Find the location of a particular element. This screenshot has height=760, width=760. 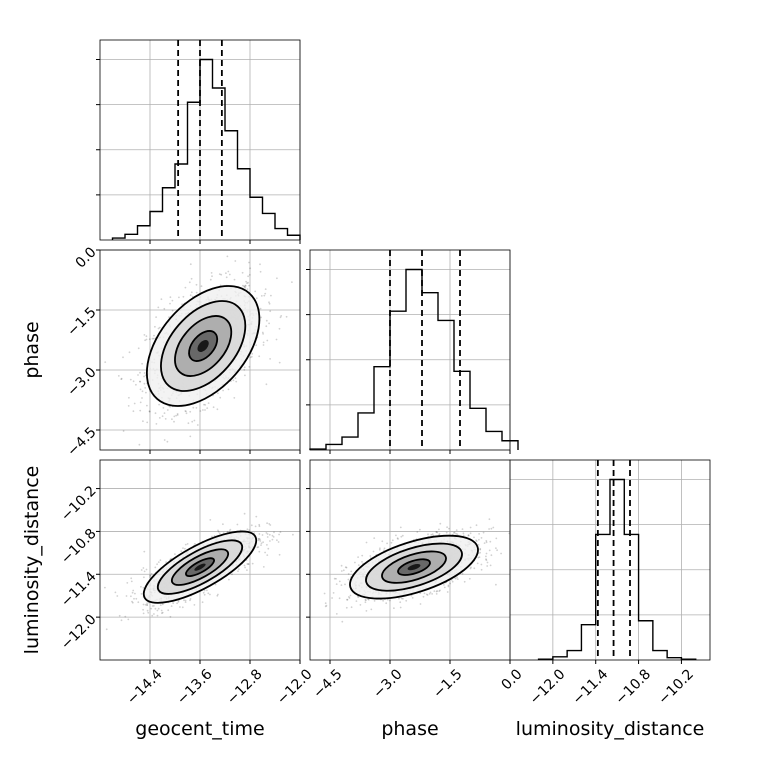

x-tick-label: −10.8 is located at coordinates (634, 687).